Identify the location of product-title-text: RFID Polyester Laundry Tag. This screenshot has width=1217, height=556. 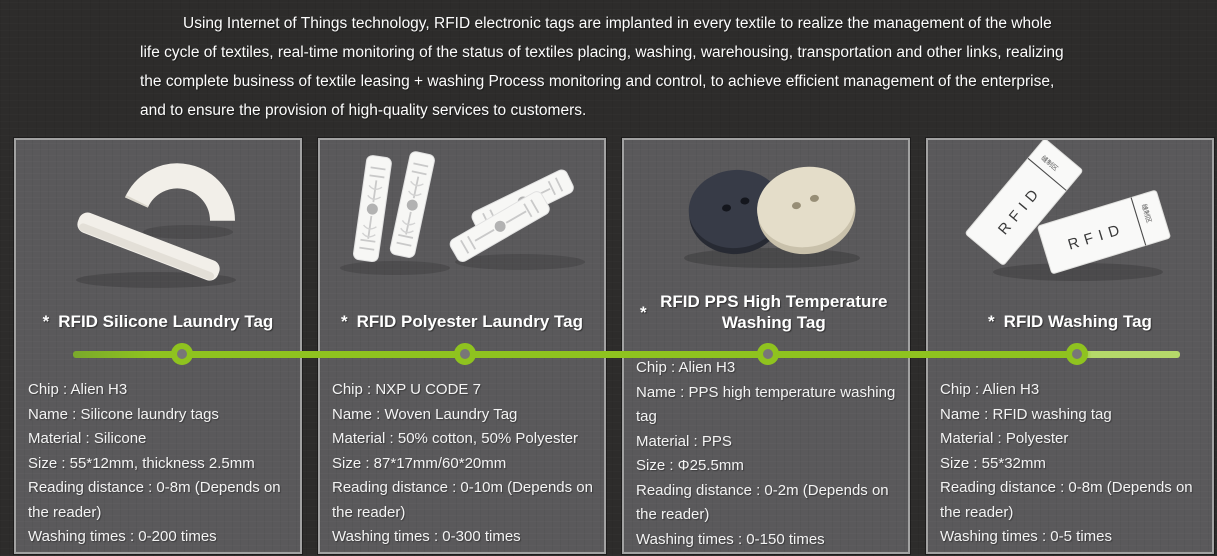
(470, 321).